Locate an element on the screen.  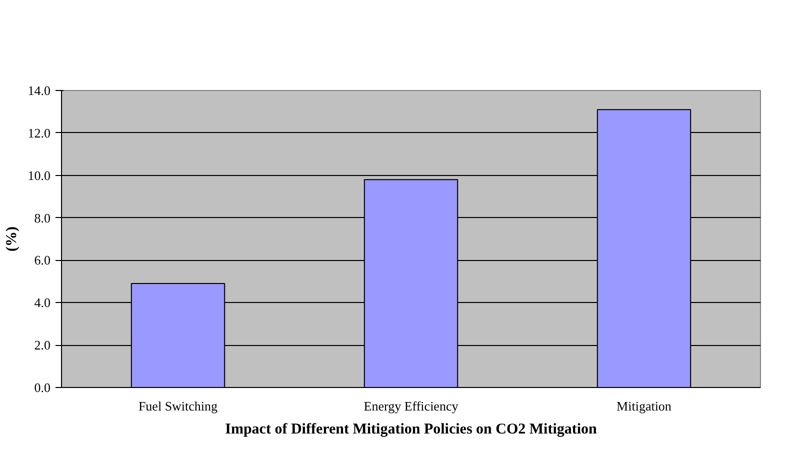
y-tick-label: 10.0 is located at coordinates (39, 175).